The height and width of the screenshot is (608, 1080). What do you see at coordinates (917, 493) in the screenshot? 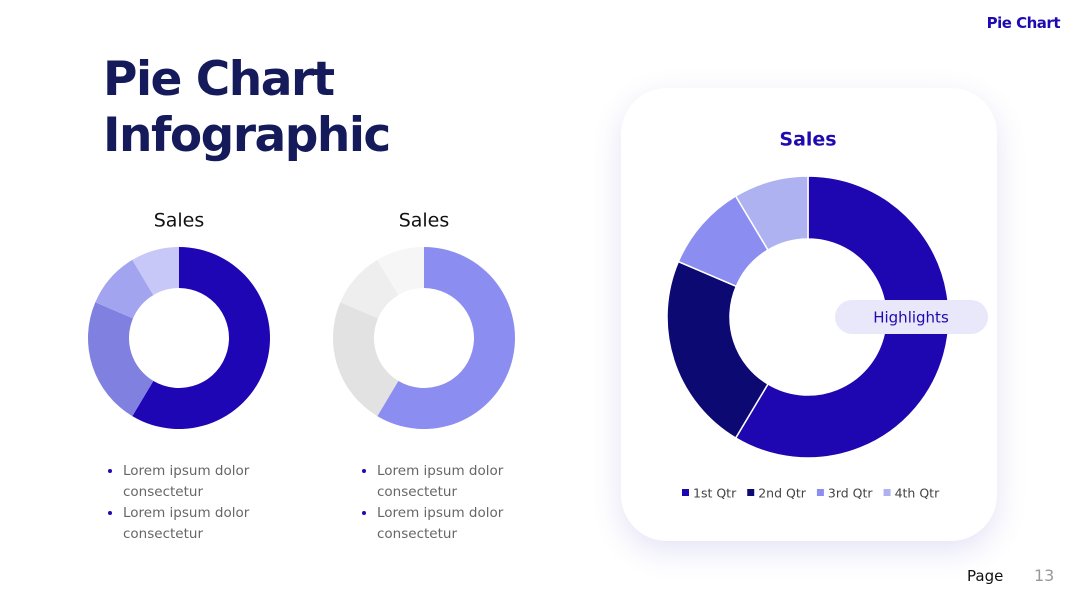
I see `legend-label: 4th Qtr` at bounding box center [917, 493].